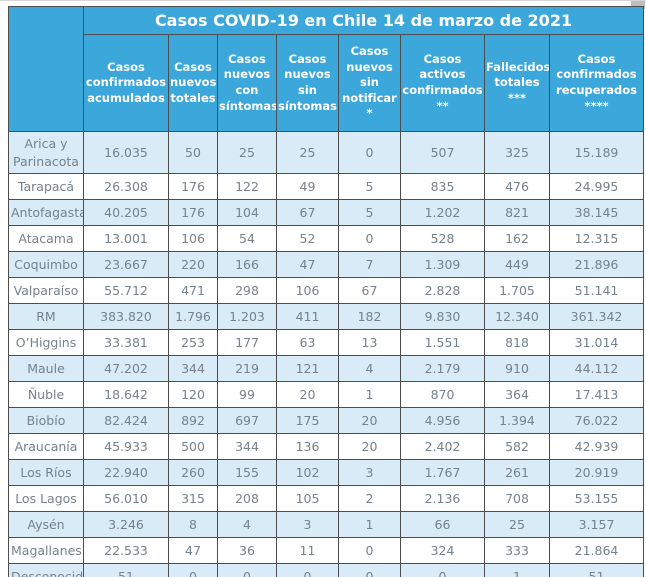 The image size is (646, 577). Describe the element at coordinates (193, 264) in the screenshot. I see `value-cell: 220` at that location.